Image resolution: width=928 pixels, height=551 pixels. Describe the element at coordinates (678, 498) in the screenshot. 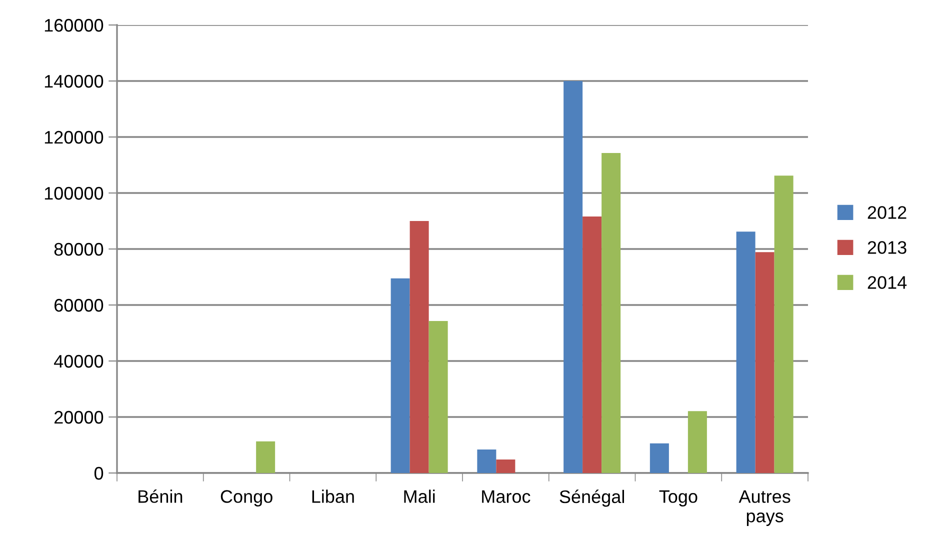

I see `x-tick-label: Togo` at that location.